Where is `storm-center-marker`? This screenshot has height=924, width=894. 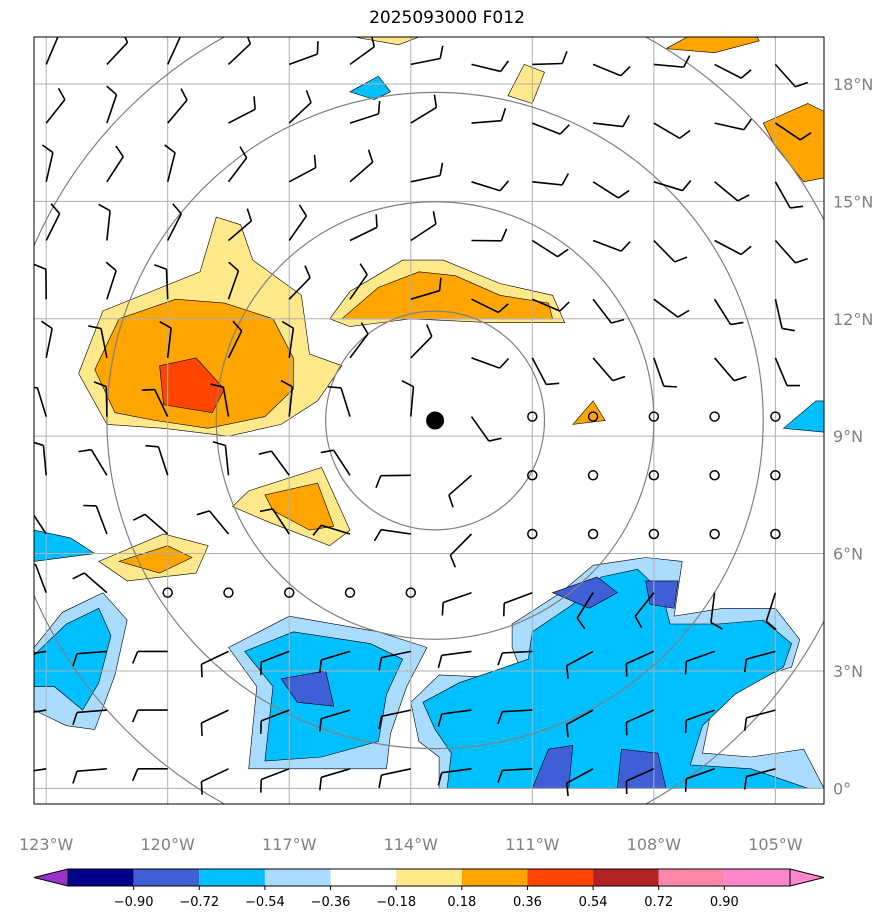 storm-center-marker is located at coordinates (435, 420).